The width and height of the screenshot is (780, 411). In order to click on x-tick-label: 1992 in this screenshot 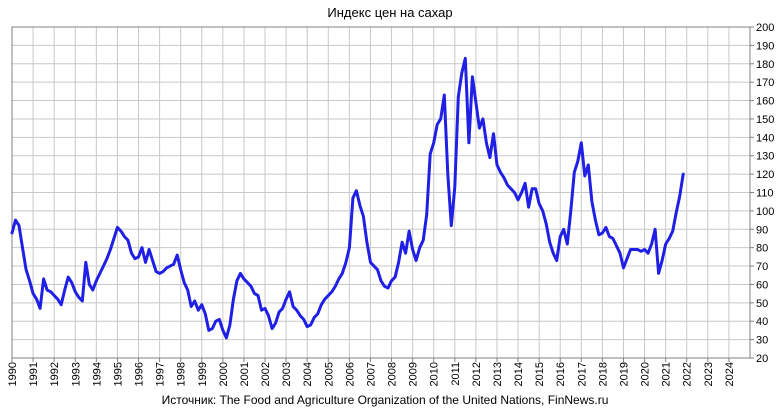, I will do `click(55, 374)`.